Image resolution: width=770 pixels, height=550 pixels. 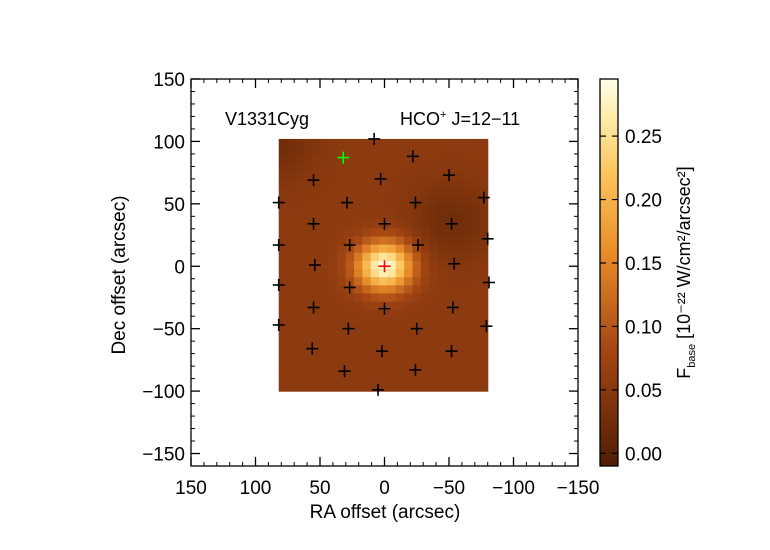 I want to click on line-label-sup: +, so click(x=443, y=115).